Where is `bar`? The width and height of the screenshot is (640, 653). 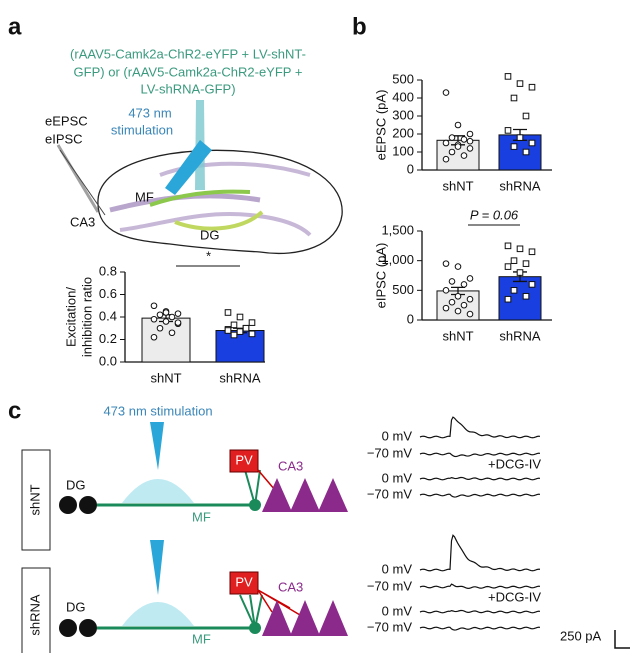 bar is located at coordinates (166, 340).